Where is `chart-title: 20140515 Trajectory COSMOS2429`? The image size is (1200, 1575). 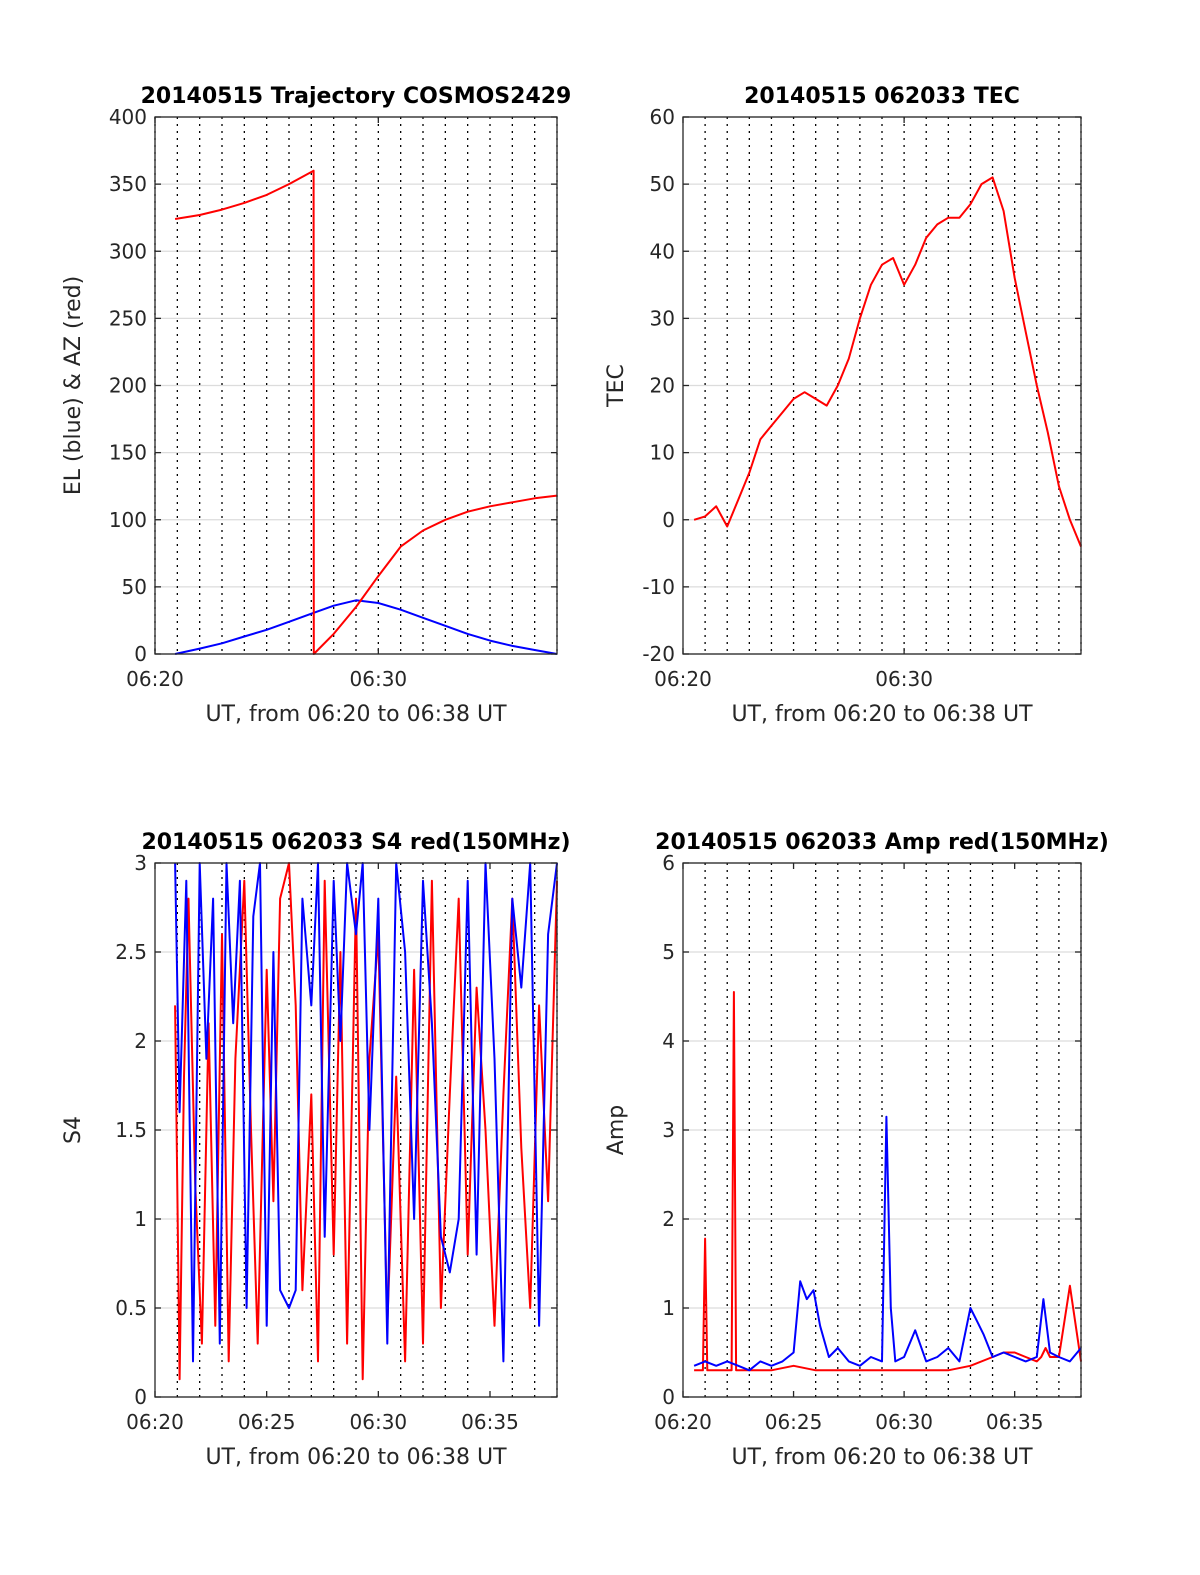 chart-title: 20140515 Trajectory COSMOS2429 is located at coordinates (356, 96).